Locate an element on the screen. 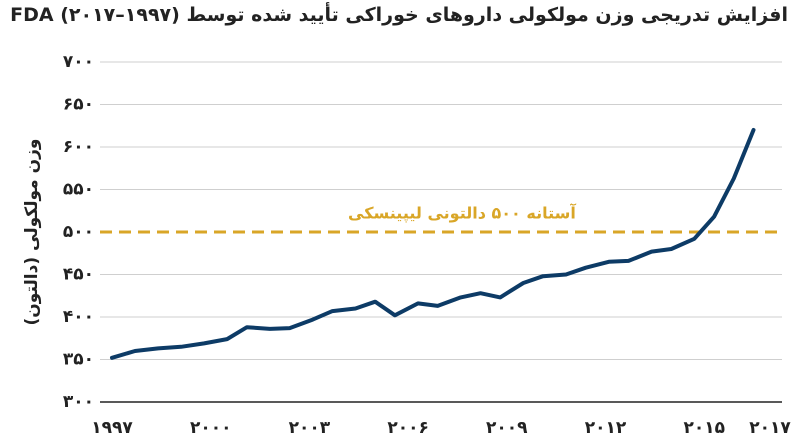 This screenshot has width=800, height=447. y-tick-label-700: ۷۰۰ is located at coordinates (78, 62).